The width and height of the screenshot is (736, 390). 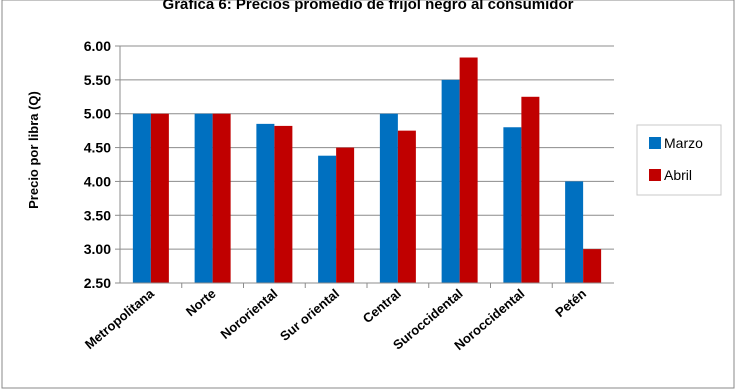 I want to click on y-tick-label: 5.50, so click(x=97, y=80).